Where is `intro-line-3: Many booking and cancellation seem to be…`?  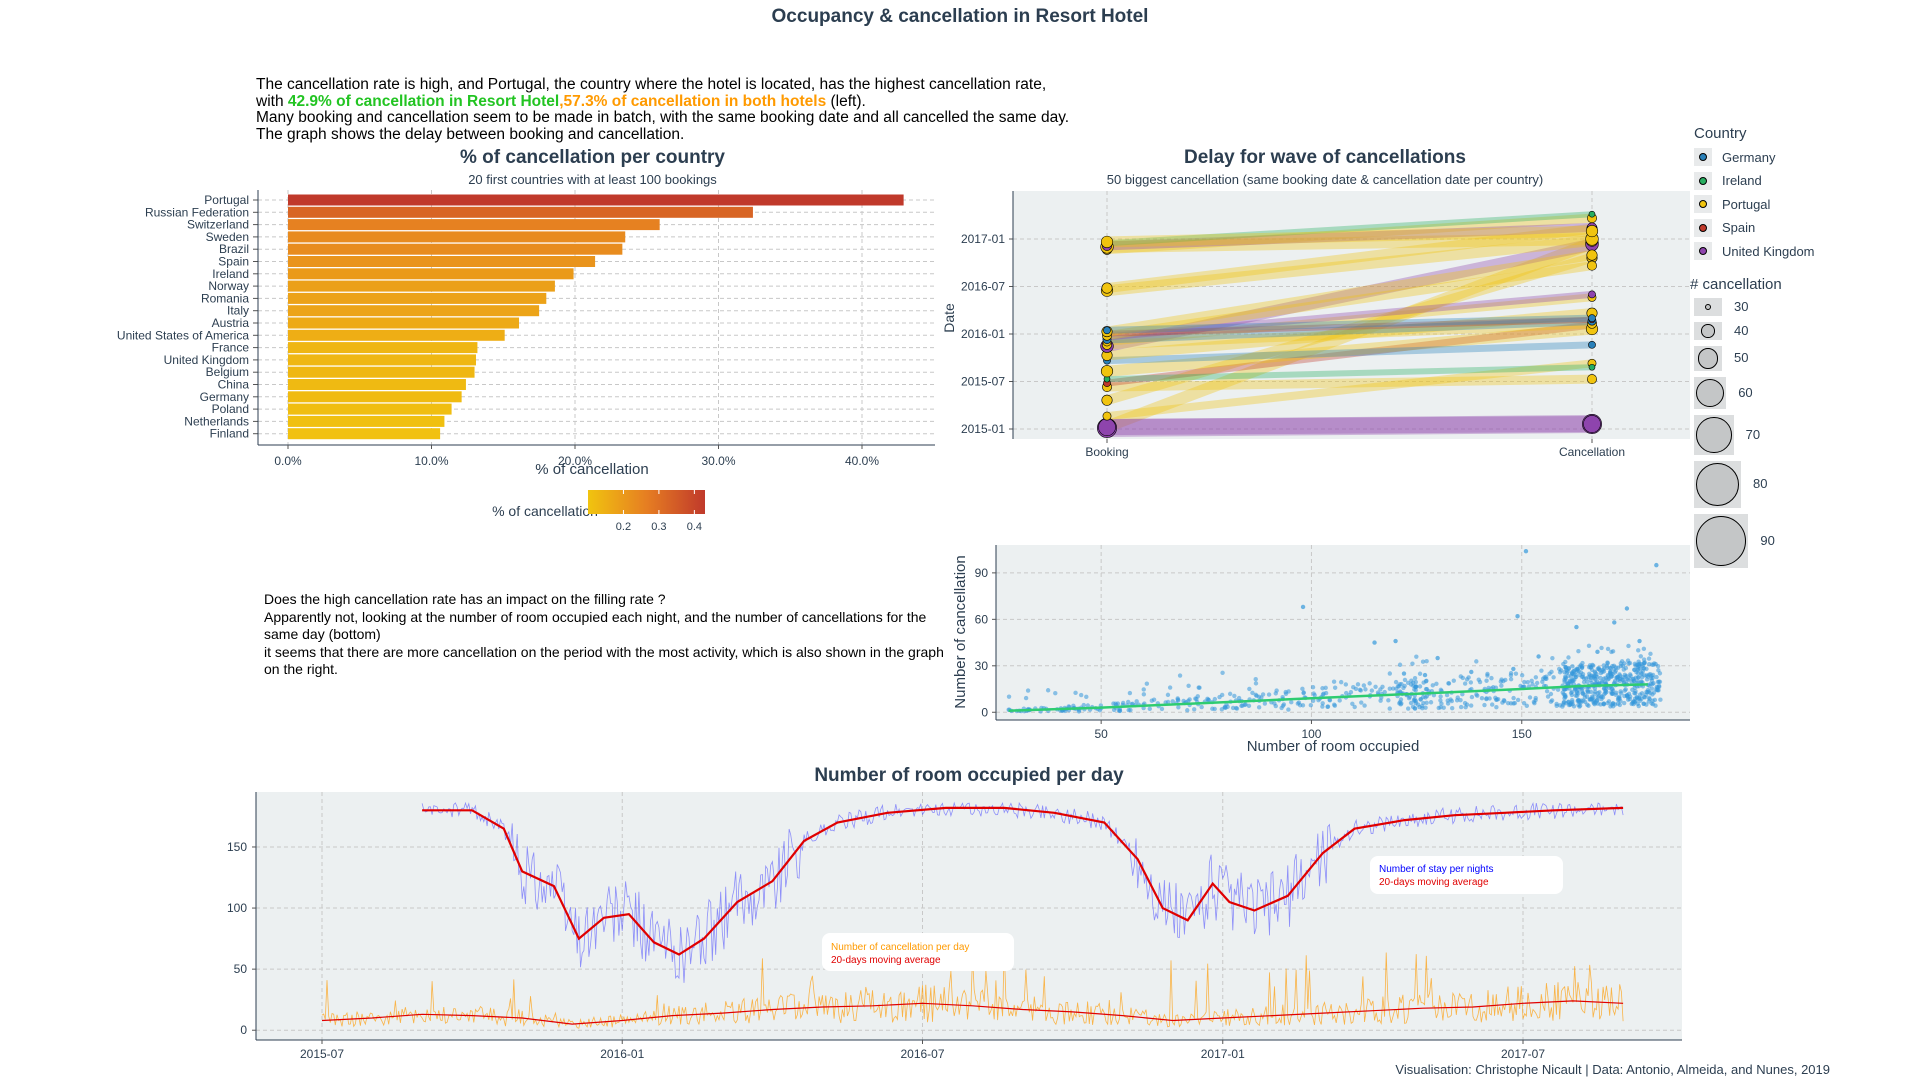
intro-line-3: Many booking and cancellation seem to be… is located at coordinates (663, 117).